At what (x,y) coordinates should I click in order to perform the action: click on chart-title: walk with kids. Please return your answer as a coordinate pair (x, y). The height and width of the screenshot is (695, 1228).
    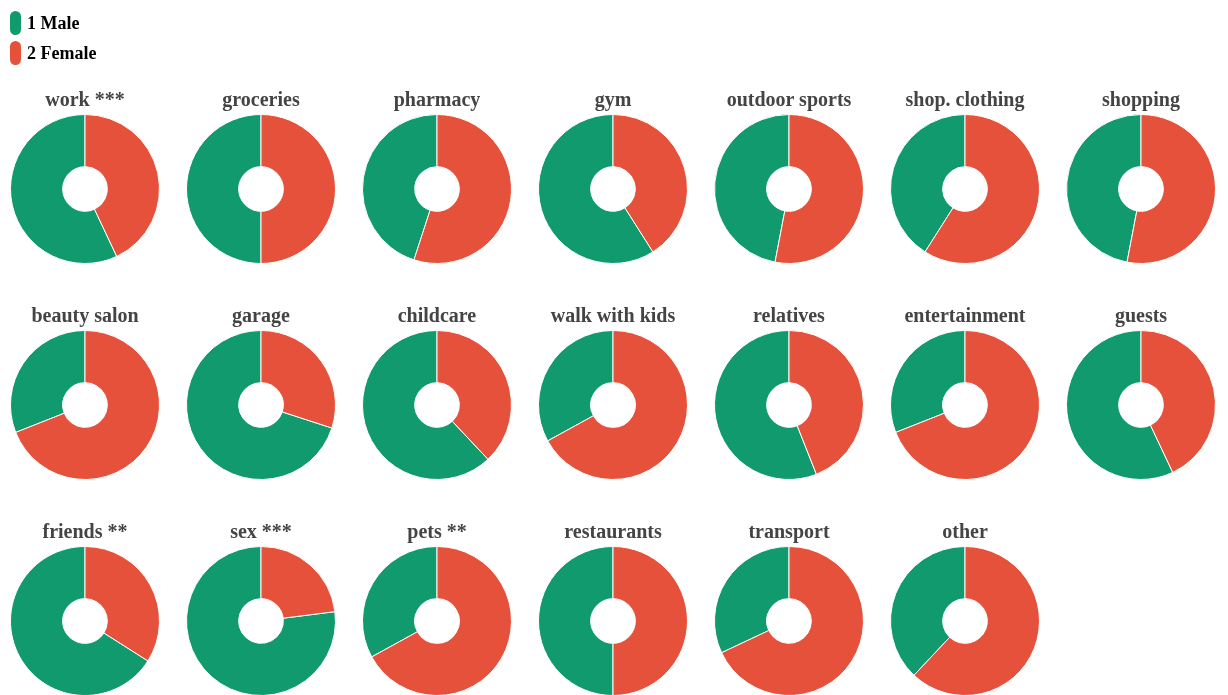
    Looking at the image, I should click on (613, 315).